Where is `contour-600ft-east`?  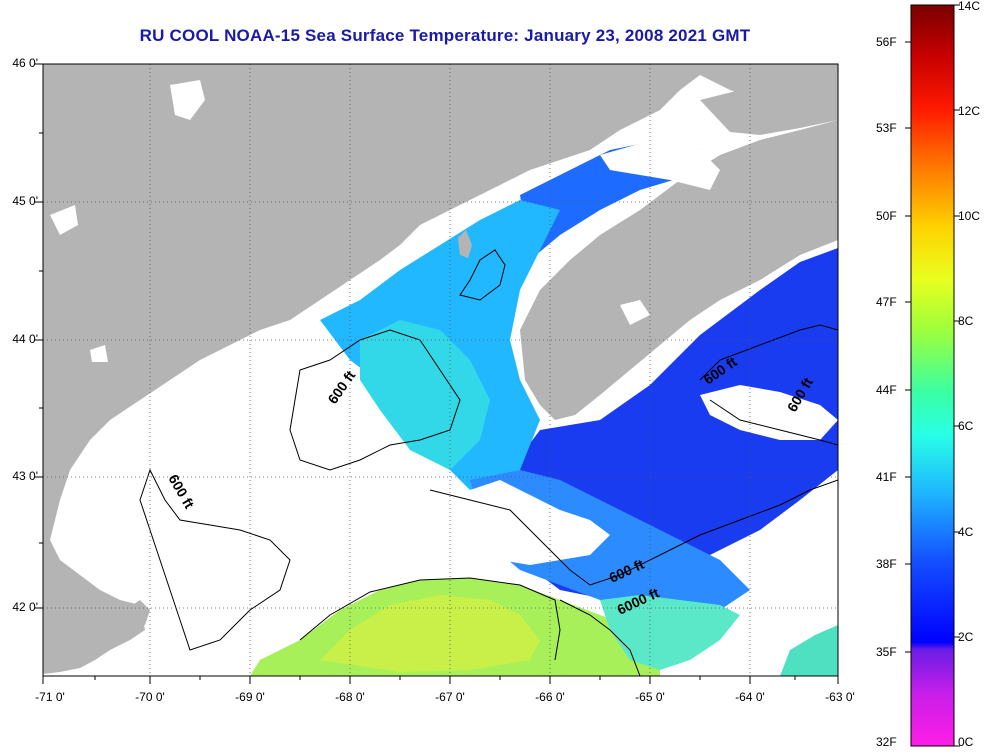
contour-600ft-east is located at coordinates (768, 385).